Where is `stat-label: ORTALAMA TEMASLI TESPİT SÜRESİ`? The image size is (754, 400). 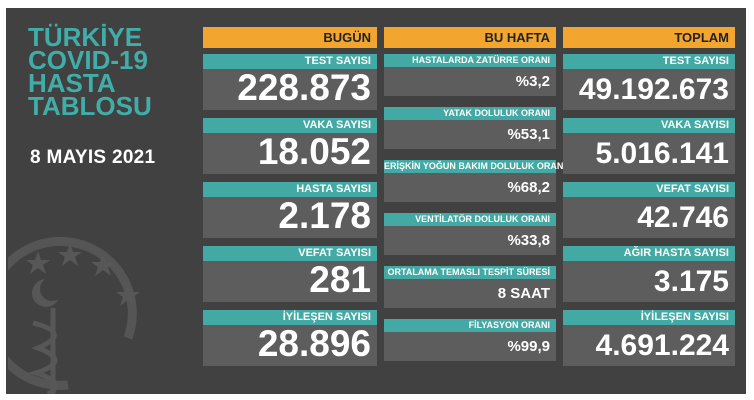 stat-label: ORTALAMA TEMASLI TESPİT SÜRESİ is located at coordinates (470, 272).